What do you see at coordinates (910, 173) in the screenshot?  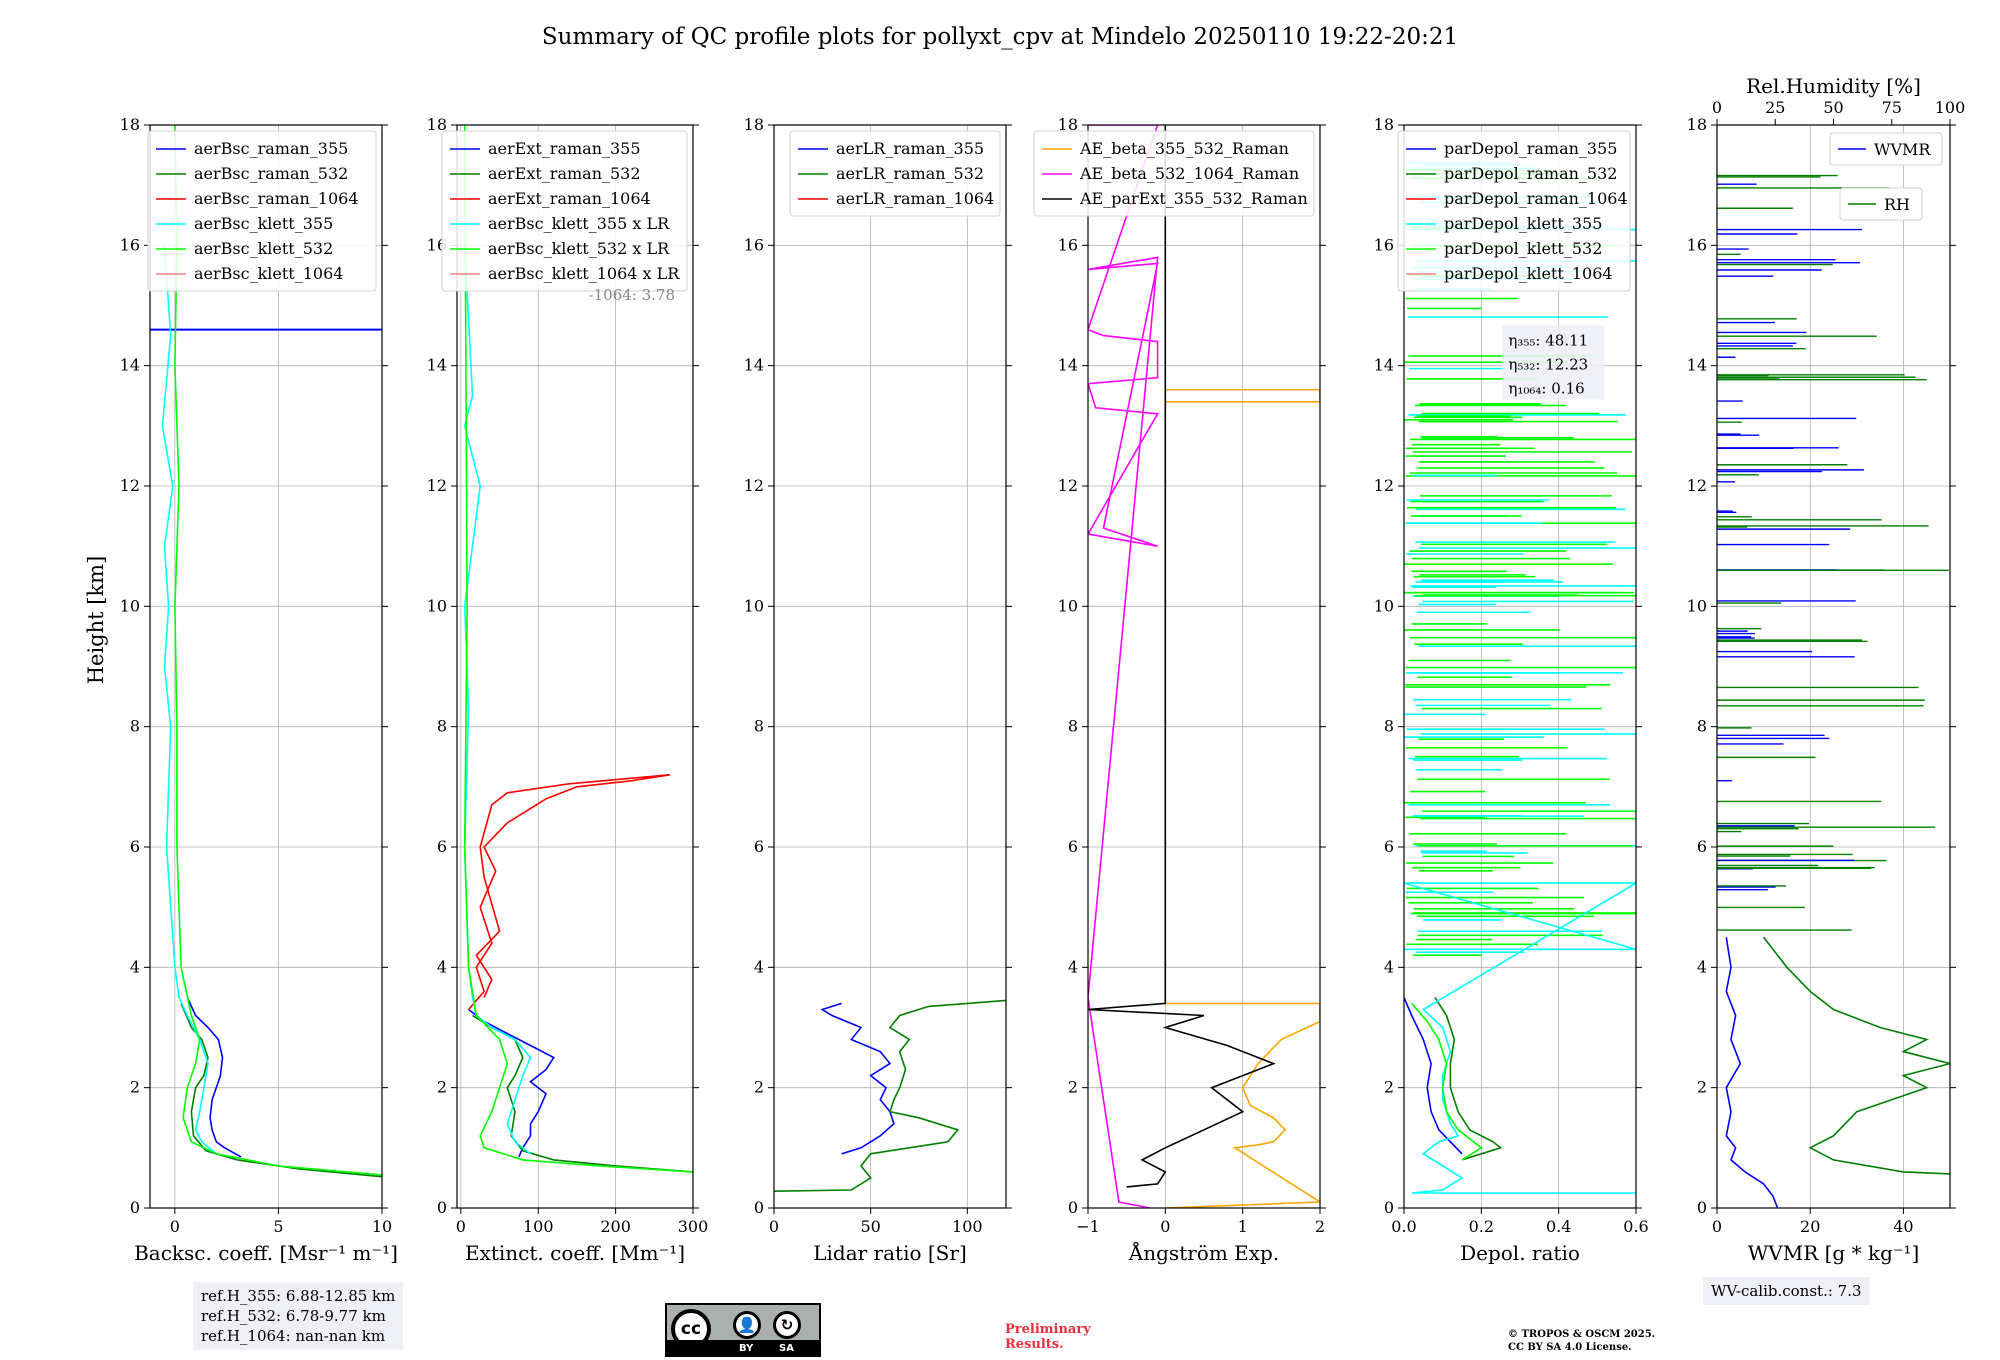 I see `legend-label: aerLR_raman_532` at bounding box center [910, 173].